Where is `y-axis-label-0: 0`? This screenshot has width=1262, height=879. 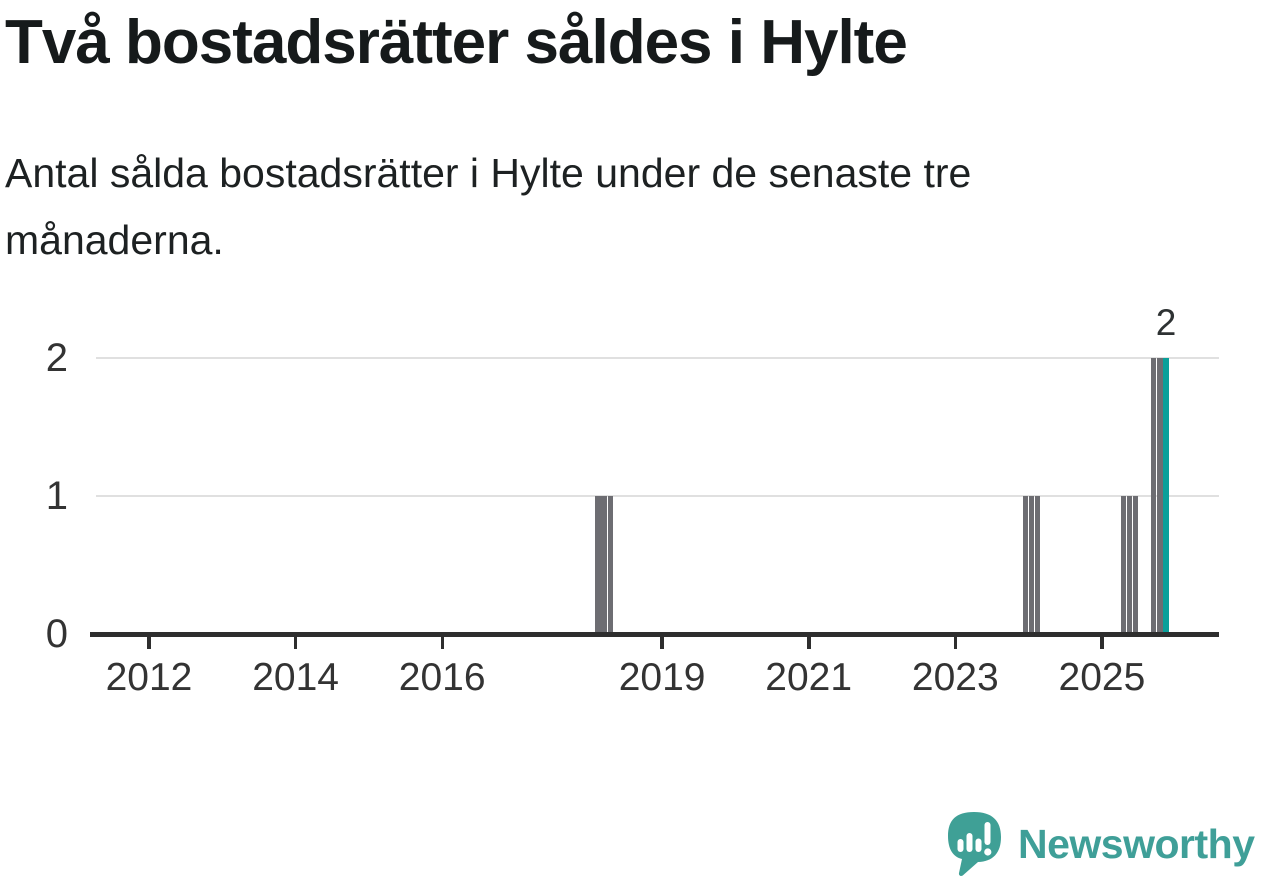
y-axis-label-0: 0 is located at coordinates (56, 634).